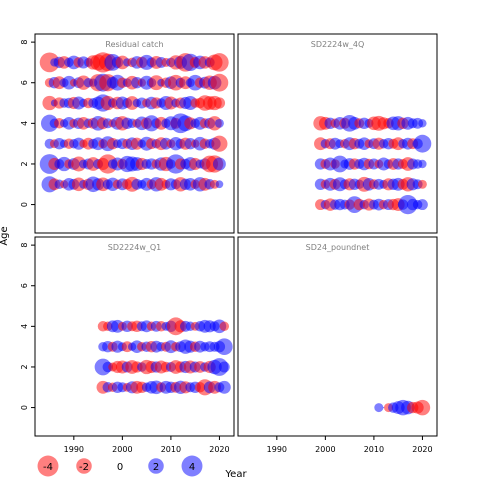 The width and height of the screenshot is (480, 480). What do you see at coordinates (235, 474) in the screenshot?
I see `x-axis-label: Year` at bounding box center [235, 474].